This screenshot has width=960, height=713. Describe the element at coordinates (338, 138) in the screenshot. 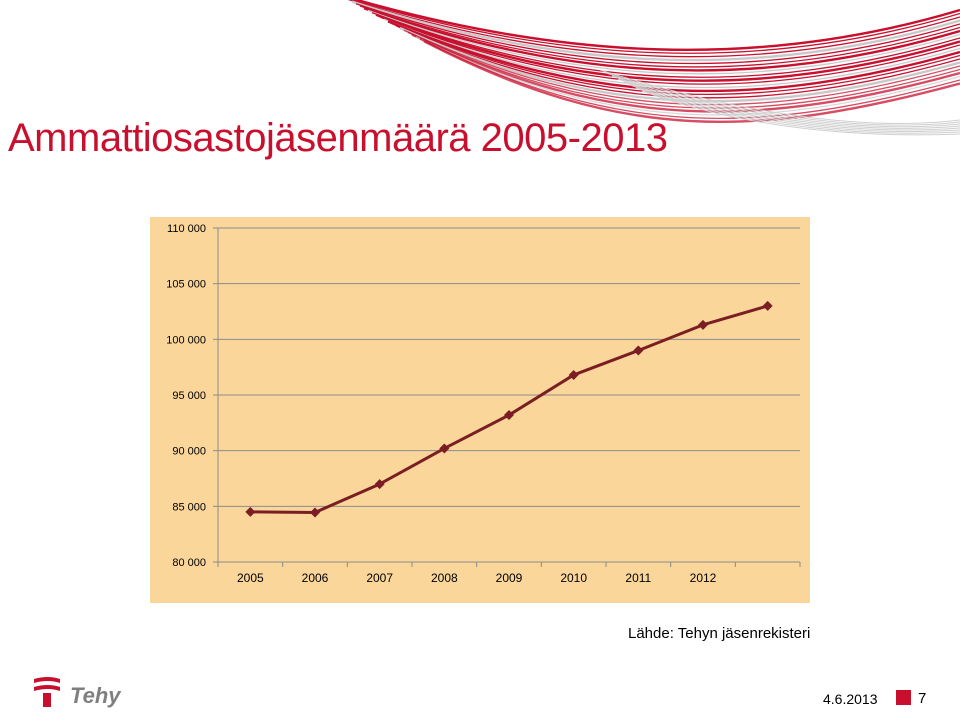

I see `slide-title: Ammattiosastojäsenmäärä 2005-2013` at that location.